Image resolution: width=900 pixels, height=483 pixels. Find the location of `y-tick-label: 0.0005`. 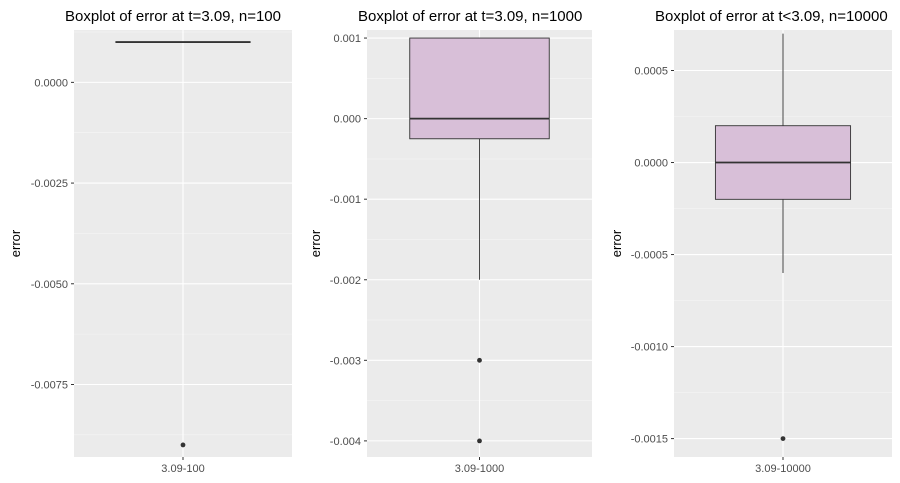

y-tick-label: 0.0005 is located at coordinates (651, 71).